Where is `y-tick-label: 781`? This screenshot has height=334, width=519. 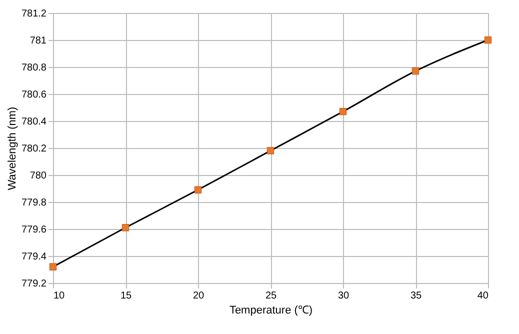
y-tick-label: 781 is located at coordinates (38, 41).